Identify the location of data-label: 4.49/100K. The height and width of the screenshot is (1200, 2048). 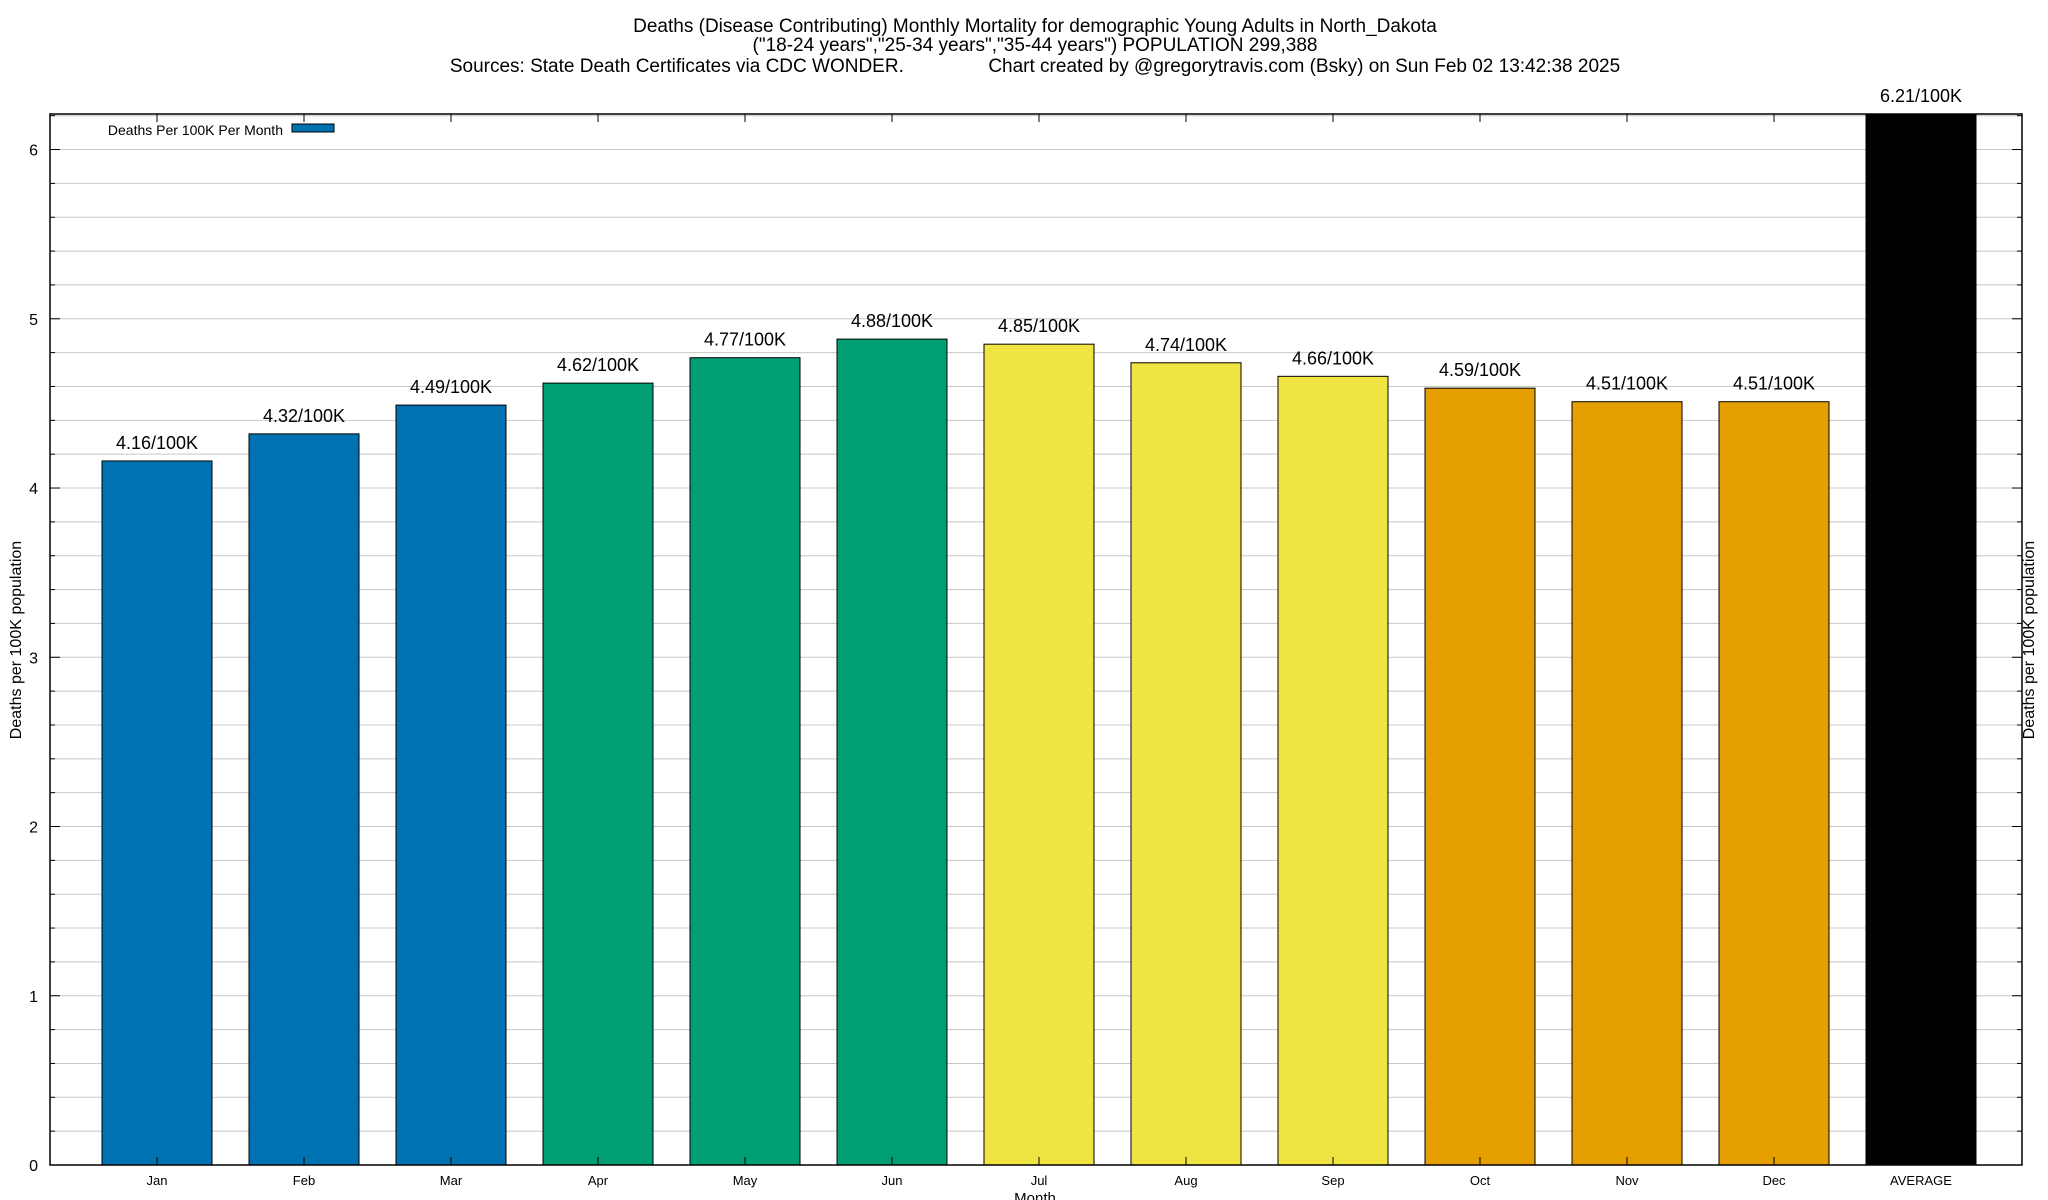
(451, 387).